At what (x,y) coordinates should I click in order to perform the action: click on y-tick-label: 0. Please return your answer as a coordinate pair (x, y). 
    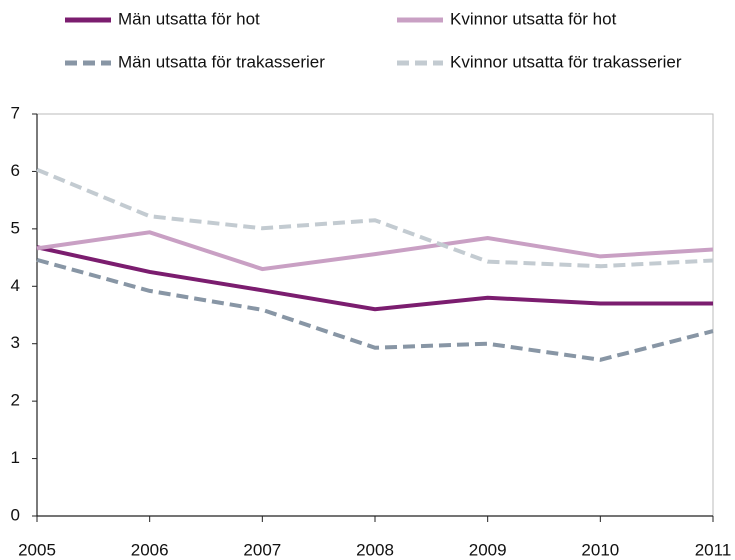
    Looking at the image, I should click on (15, 514).